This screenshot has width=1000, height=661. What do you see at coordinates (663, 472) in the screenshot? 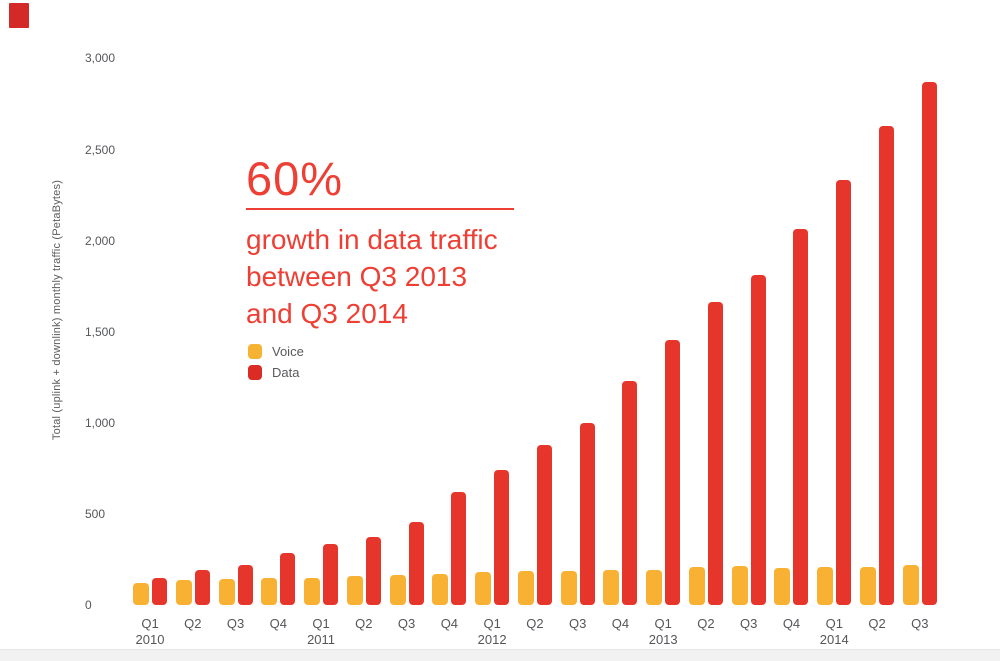
I see `bar-group-q1-2013` at bounding box center [663, 472].